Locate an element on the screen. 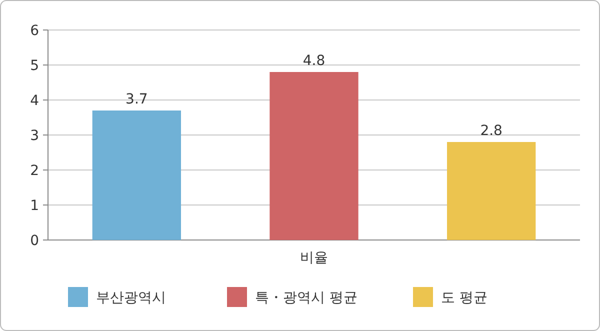 Image resolution: width=600 pixels, height=331 pixels. y-tick-label: 2 is located at coordinates (34, 171).